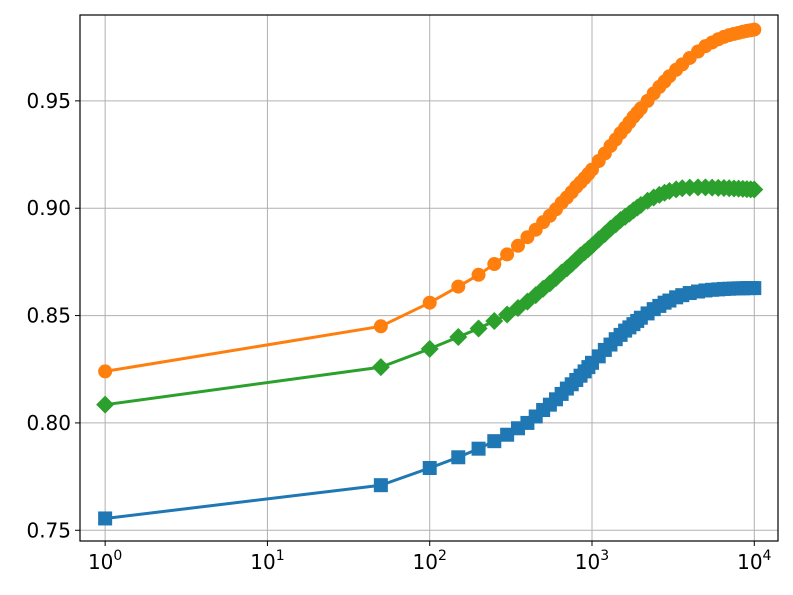 The image size is (793, 595). I want to click on y-tick-label: 0.75, so click(48, 530).